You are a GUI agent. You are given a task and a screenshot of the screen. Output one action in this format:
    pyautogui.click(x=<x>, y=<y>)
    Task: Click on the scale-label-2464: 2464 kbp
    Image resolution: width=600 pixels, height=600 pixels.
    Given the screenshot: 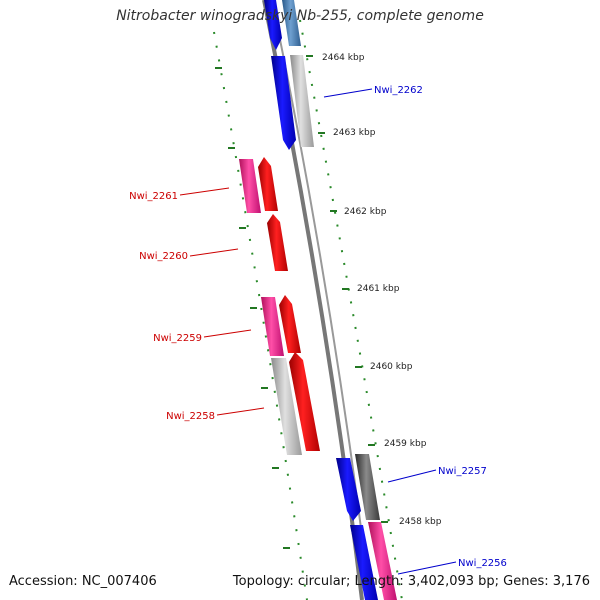 What is the action you would take?
    pyautogui.click(x=343, y=58)
    